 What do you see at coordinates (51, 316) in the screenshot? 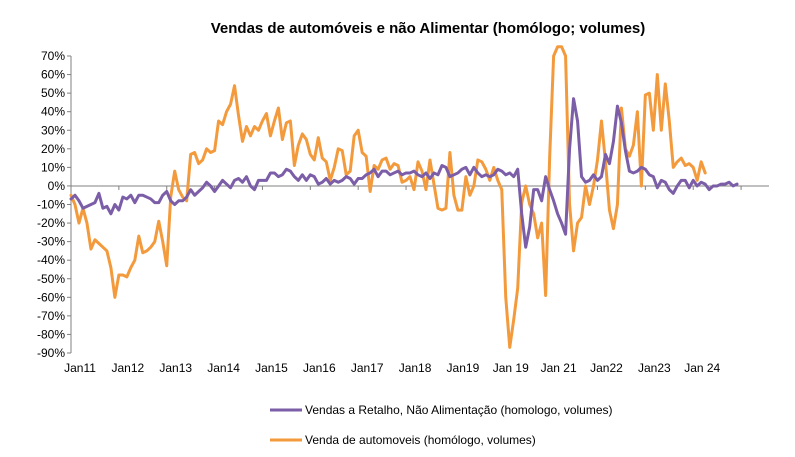
I see `y-tick-label: -70%` at bounding box center [51, 316].